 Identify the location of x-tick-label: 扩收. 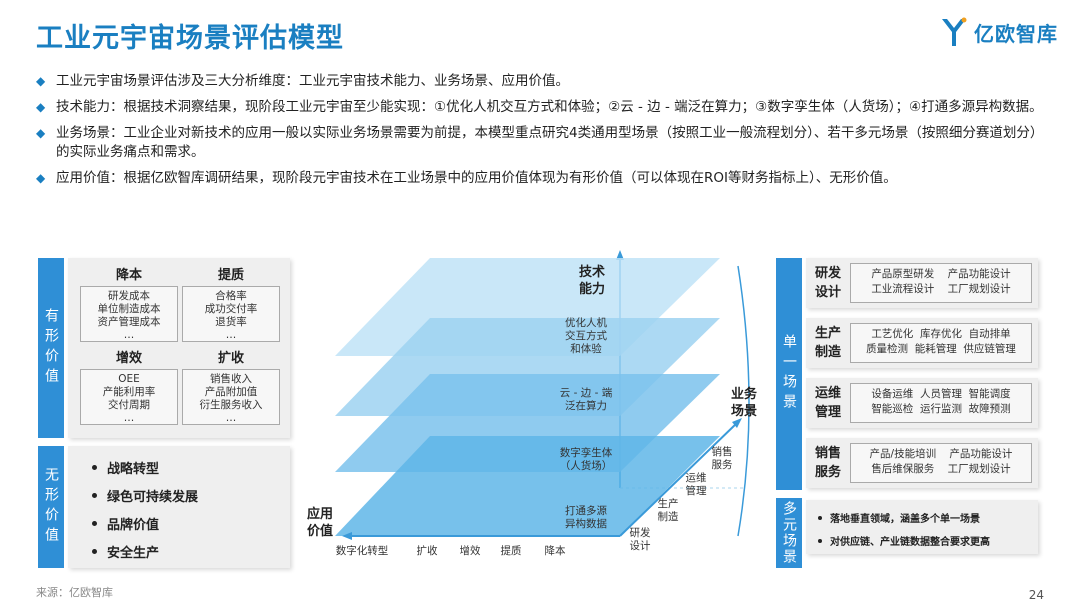
(427, 550).